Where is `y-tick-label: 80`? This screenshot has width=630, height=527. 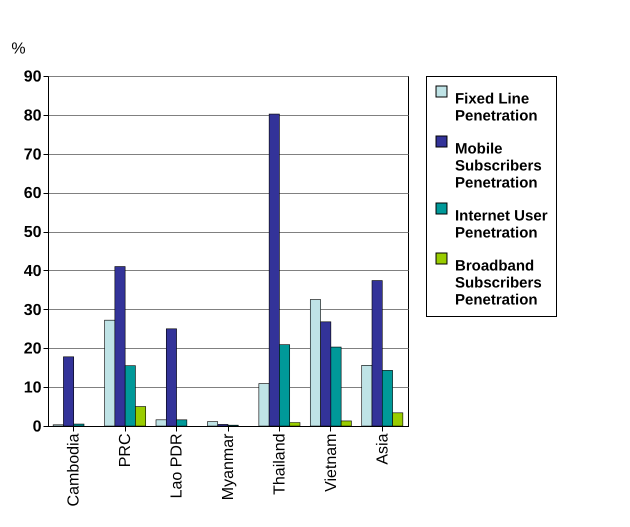
y-tick-label: 80 is located at coordinates (33, 115).